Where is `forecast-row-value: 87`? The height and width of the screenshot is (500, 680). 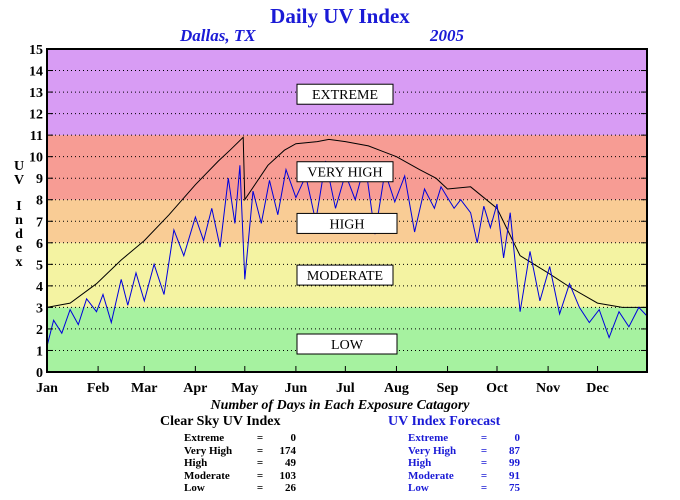 forecast-row-value: 87 is located at coordinates (505, 451).